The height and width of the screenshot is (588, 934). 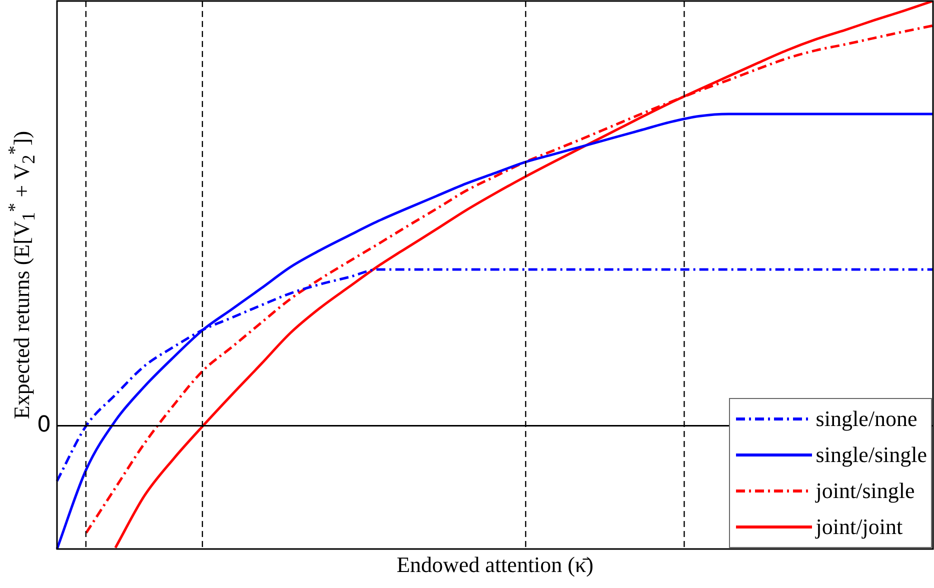 I want to click on legend-label: joint/joint, so click(x=859, y=527).